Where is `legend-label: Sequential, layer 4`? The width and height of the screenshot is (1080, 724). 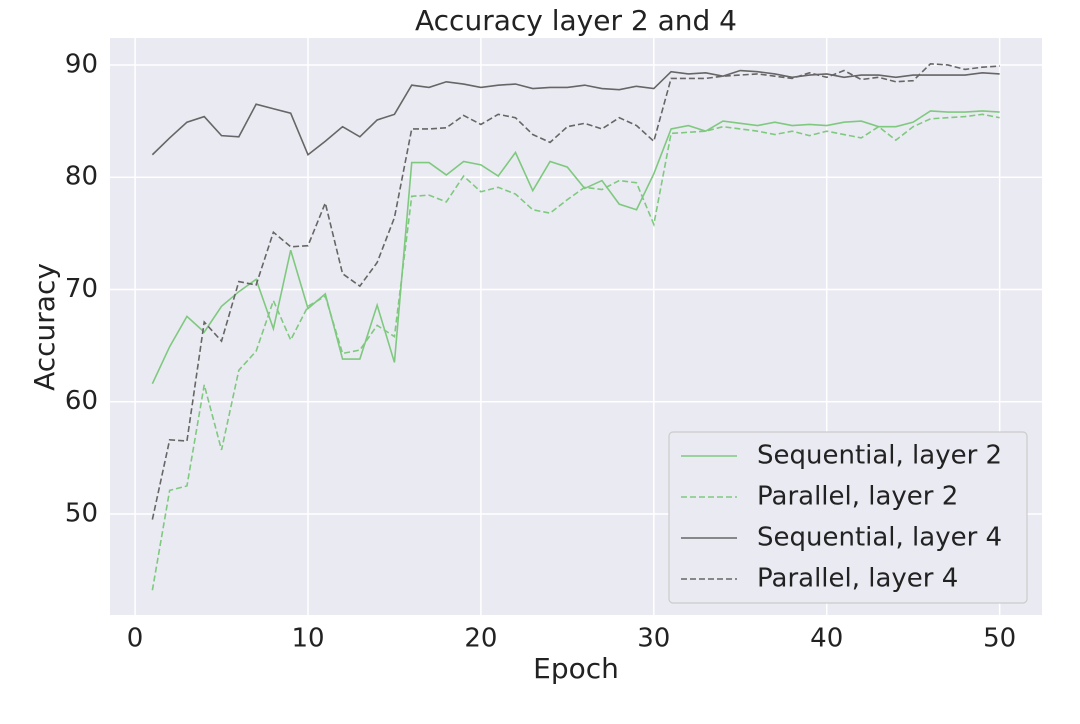
legend-label: Sequential, layer 4 is located at coordinates (879, 538).